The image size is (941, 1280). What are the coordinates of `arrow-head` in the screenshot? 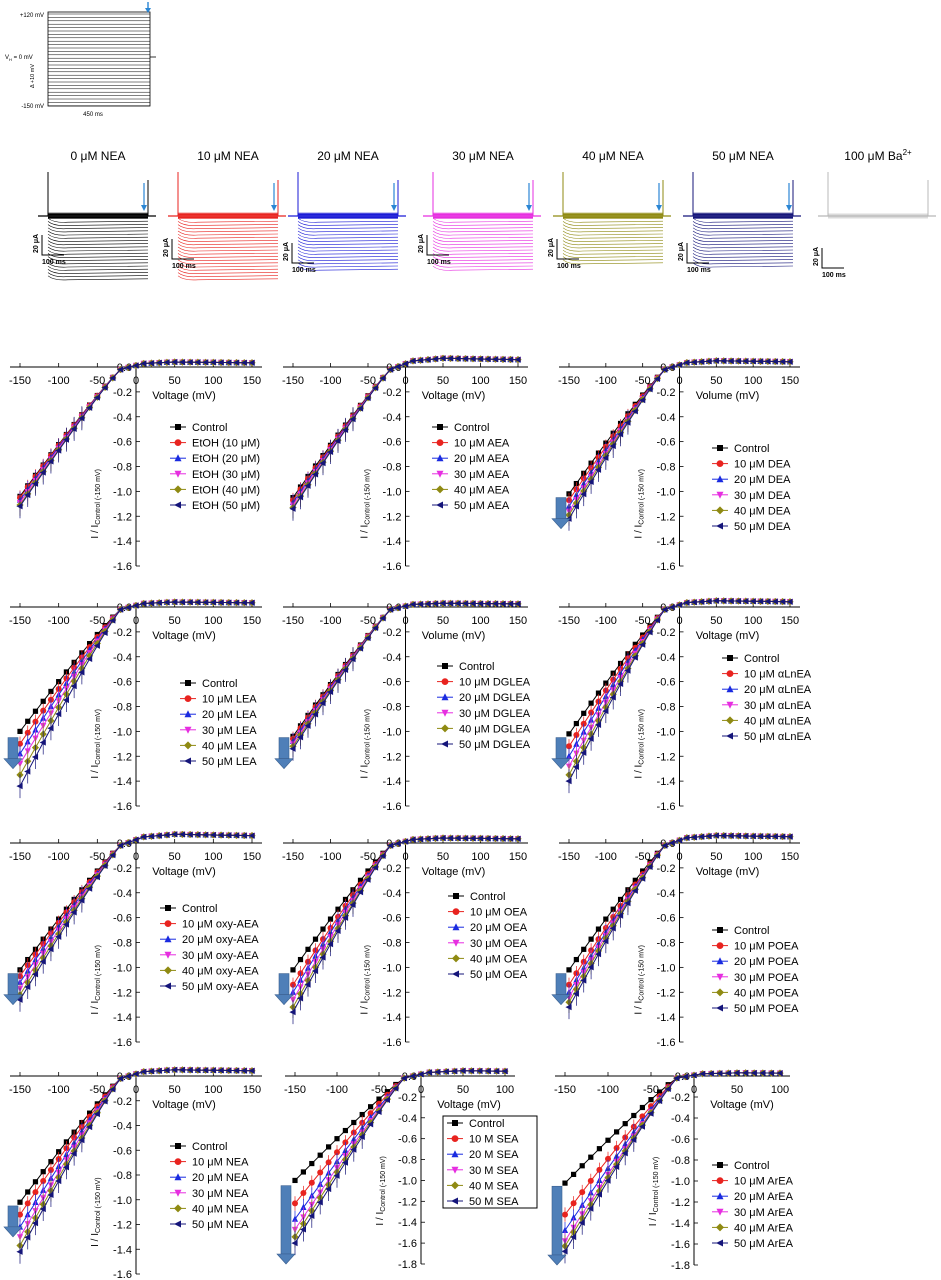 It's located at (286, 1259).